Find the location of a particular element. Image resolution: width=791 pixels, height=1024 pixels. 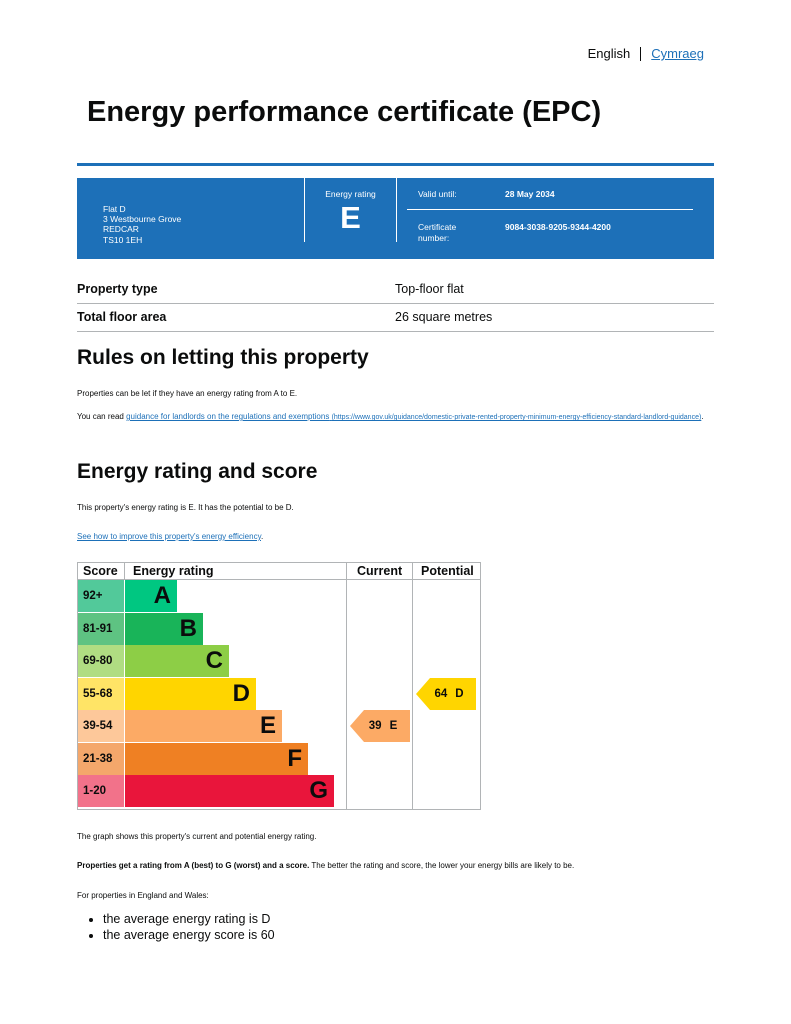

band-bar: C is located at coordinates (177, 661).